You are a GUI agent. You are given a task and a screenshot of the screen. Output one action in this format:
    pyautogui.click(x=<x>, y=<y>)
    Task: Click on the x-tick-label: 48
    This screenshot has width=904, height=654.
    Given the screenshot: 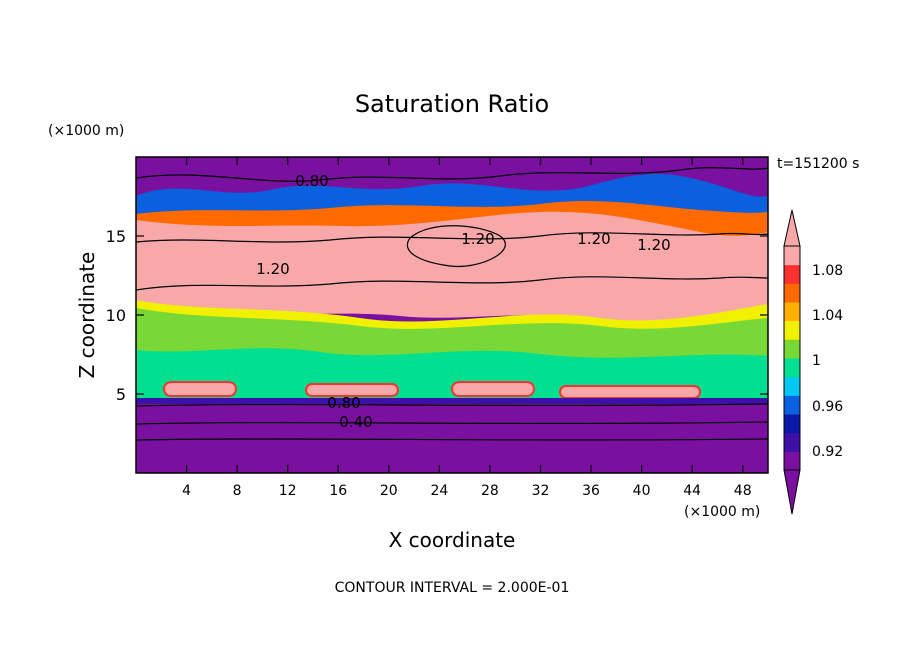 What is the action you would take?
    pyautogui.click(x=743, y=491)
    